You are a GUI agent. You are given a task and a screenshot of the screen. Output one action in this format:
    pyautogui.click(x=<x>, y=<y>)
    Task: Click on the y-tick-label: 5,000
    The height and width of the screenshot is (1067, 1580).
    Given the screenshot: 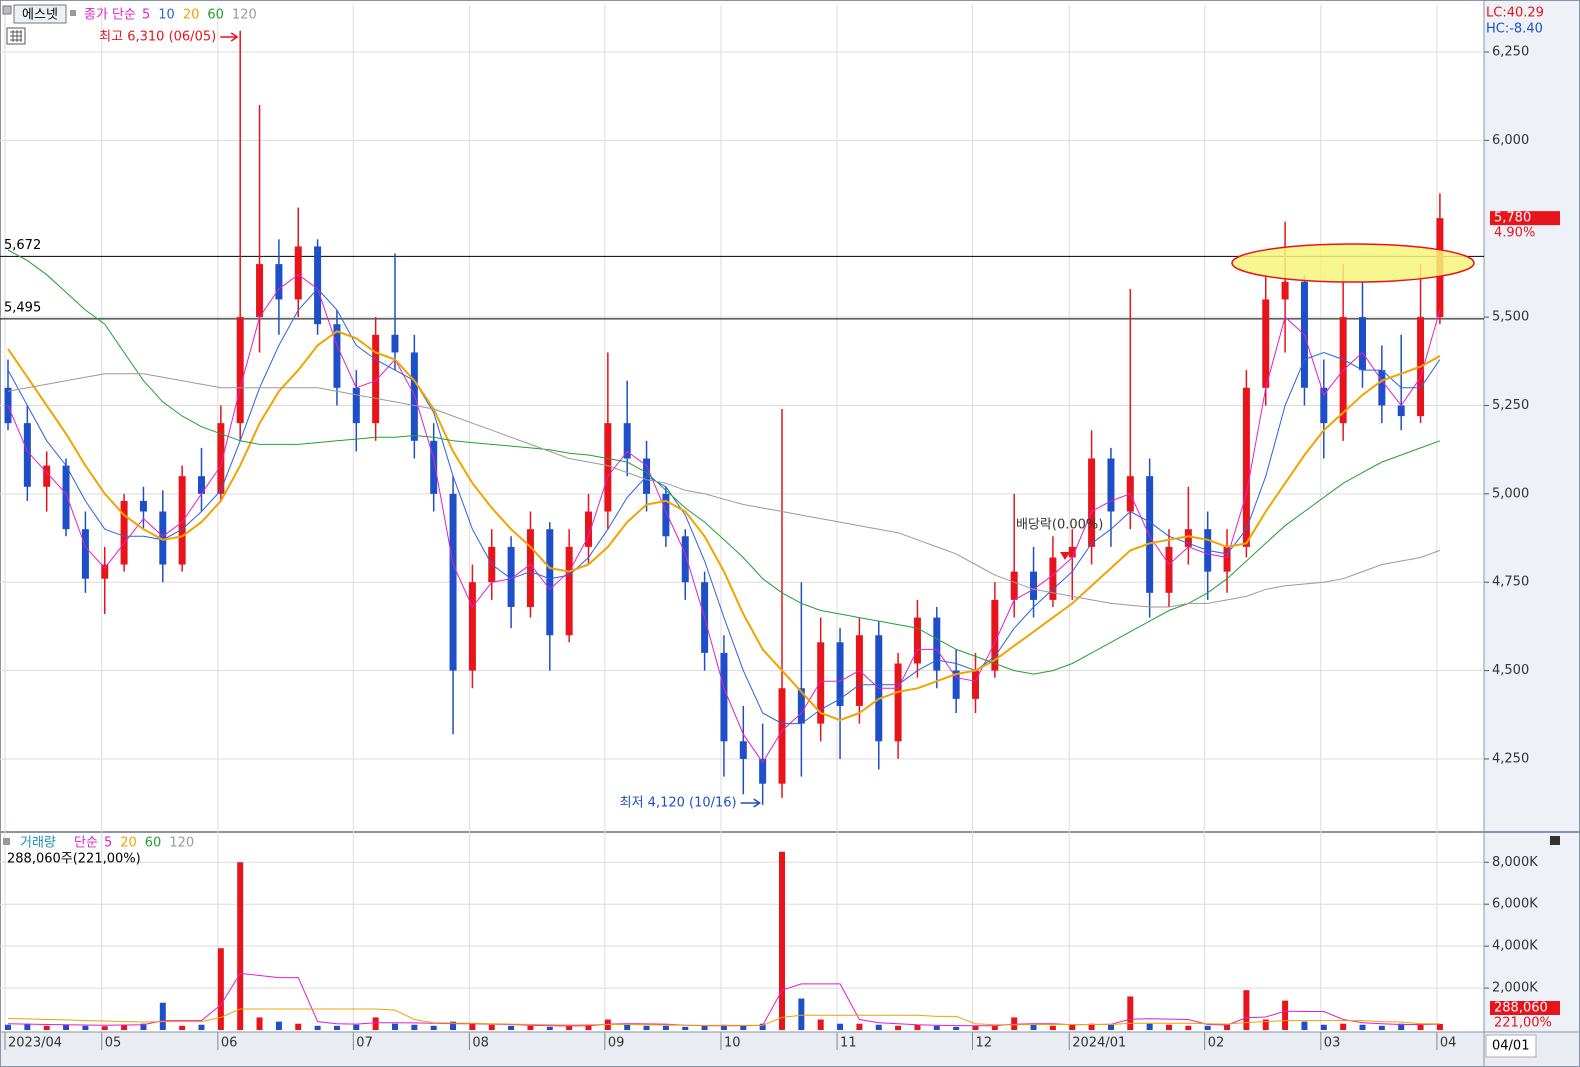 What is the action you would take?
    pyautogui.click(x=1510, y=493)
    